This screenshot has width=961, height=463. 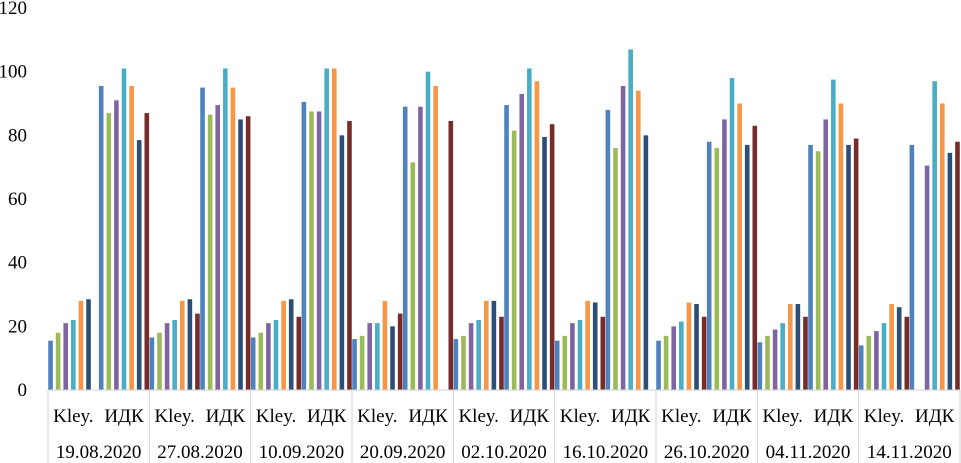 What do you see at coordinates (909, 452) in the screenshot?
I see `x-group-date-label: 14.11.2020` at bounding box center [909, 452].